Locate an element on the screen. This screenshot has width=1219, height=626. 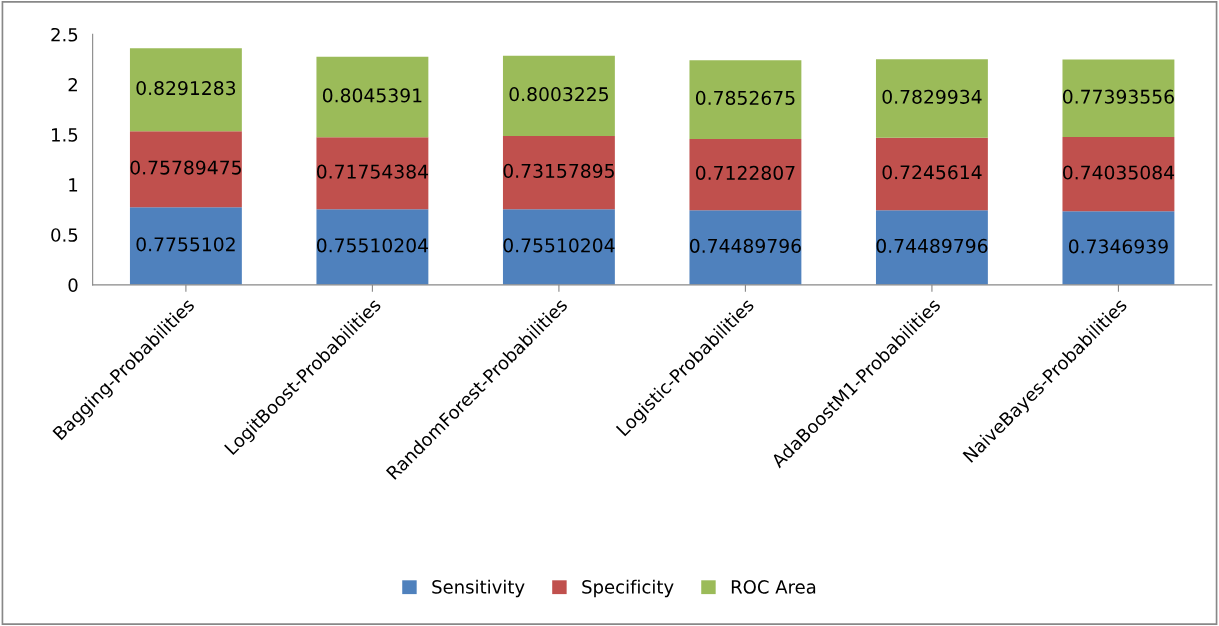
data-label: 0.77393556 is located at coordinates (1118, 96).